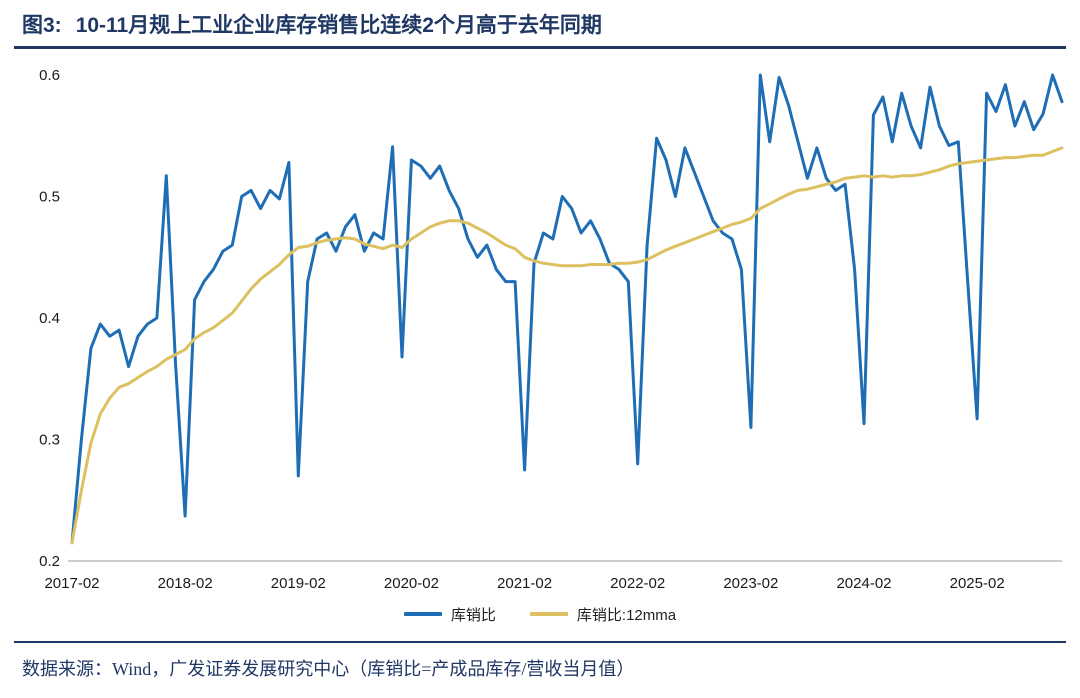  I want to click on x-tick-label: 2018-02, so click(185, 583).